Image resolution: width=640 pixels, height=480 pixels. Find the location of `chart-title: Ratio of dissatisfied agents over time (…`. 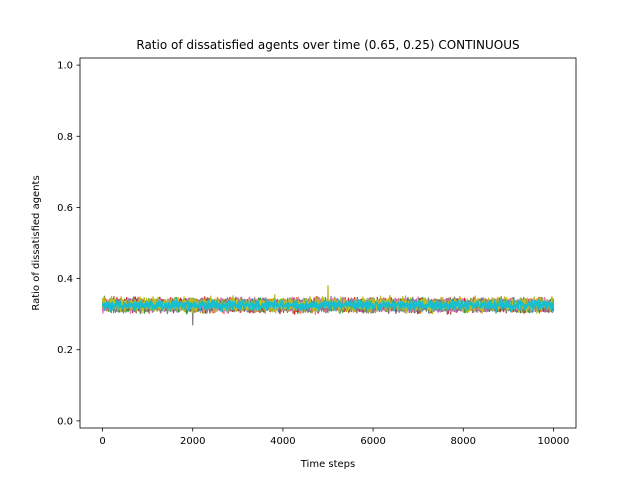

chart-title: Ratio of dissatisfied agents over time (… is located at coordinates (327, 45).